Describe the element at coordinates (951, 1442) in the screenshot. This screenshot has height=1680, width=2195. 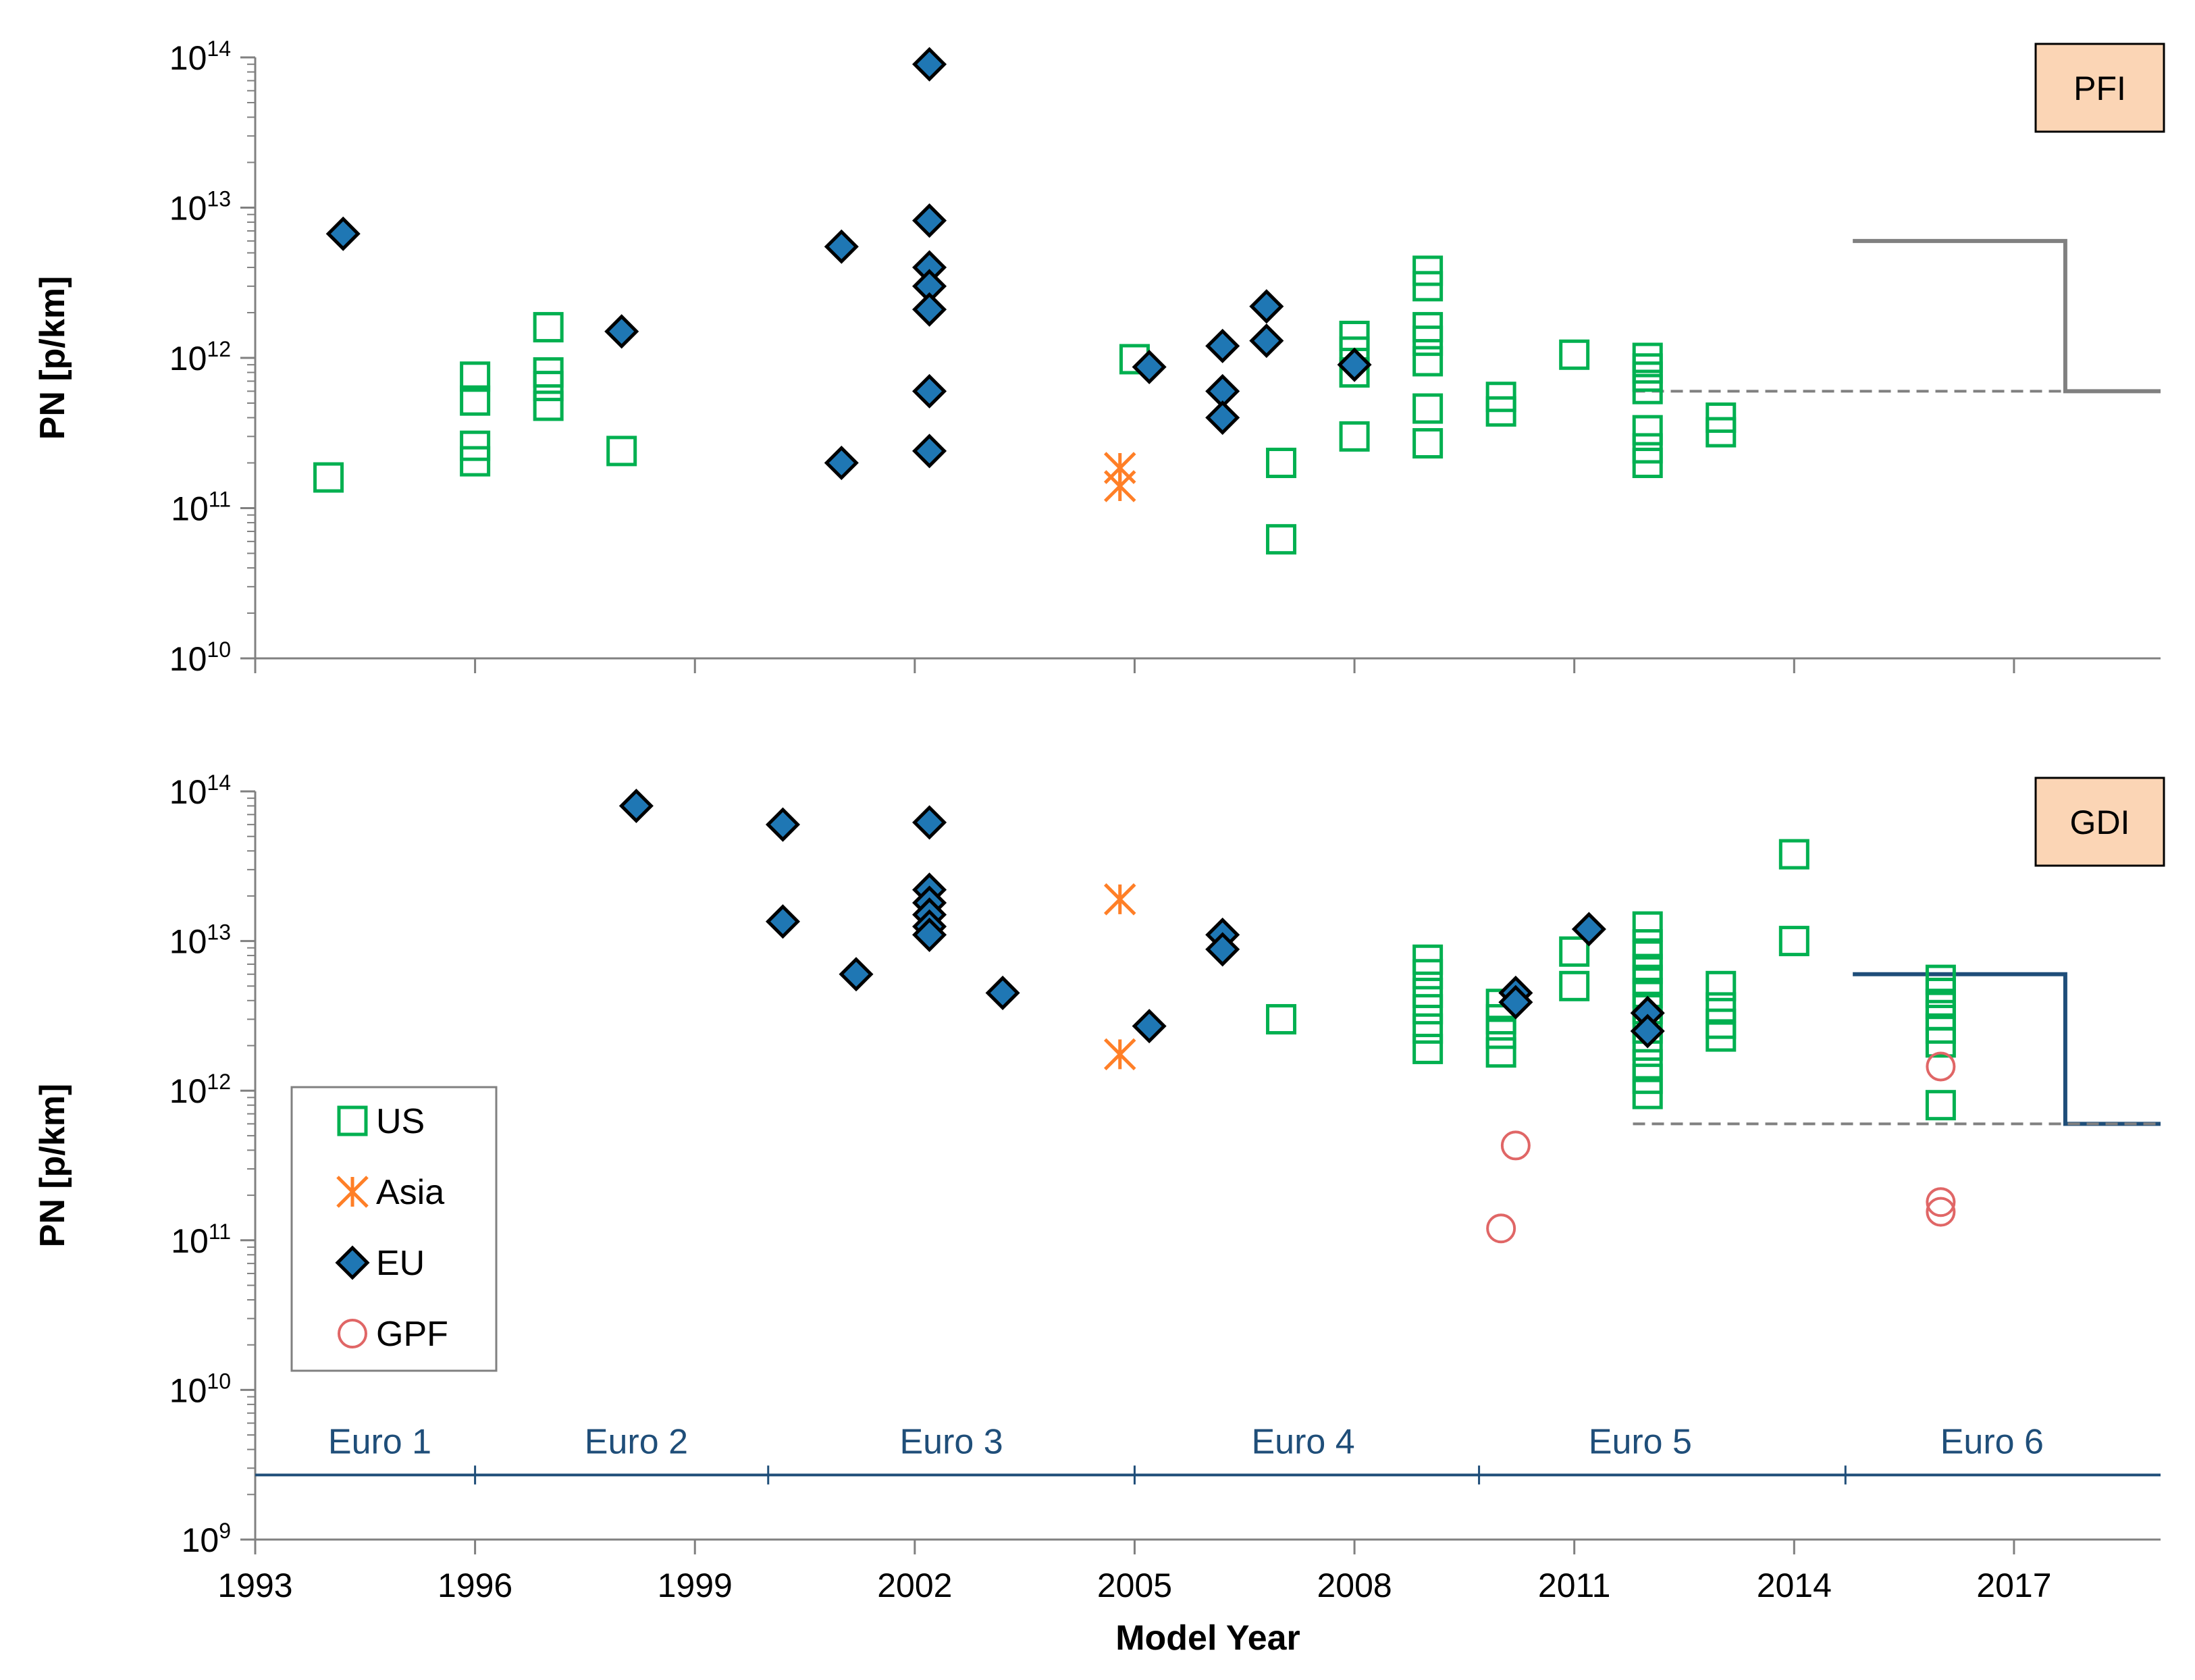
I see `euro-stage-label: Euro 3` at that location.